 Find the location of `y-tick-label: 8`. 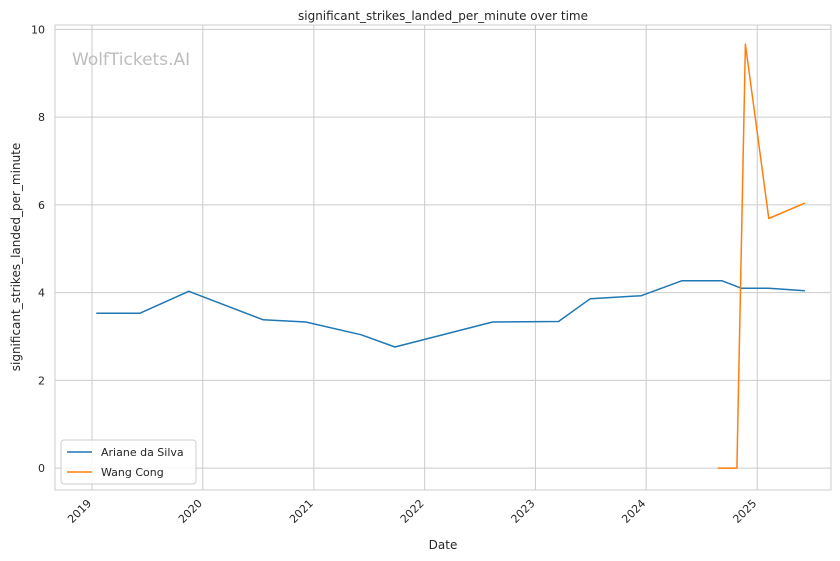

y-tick-label: 8 is located at coordinates (41, 117).